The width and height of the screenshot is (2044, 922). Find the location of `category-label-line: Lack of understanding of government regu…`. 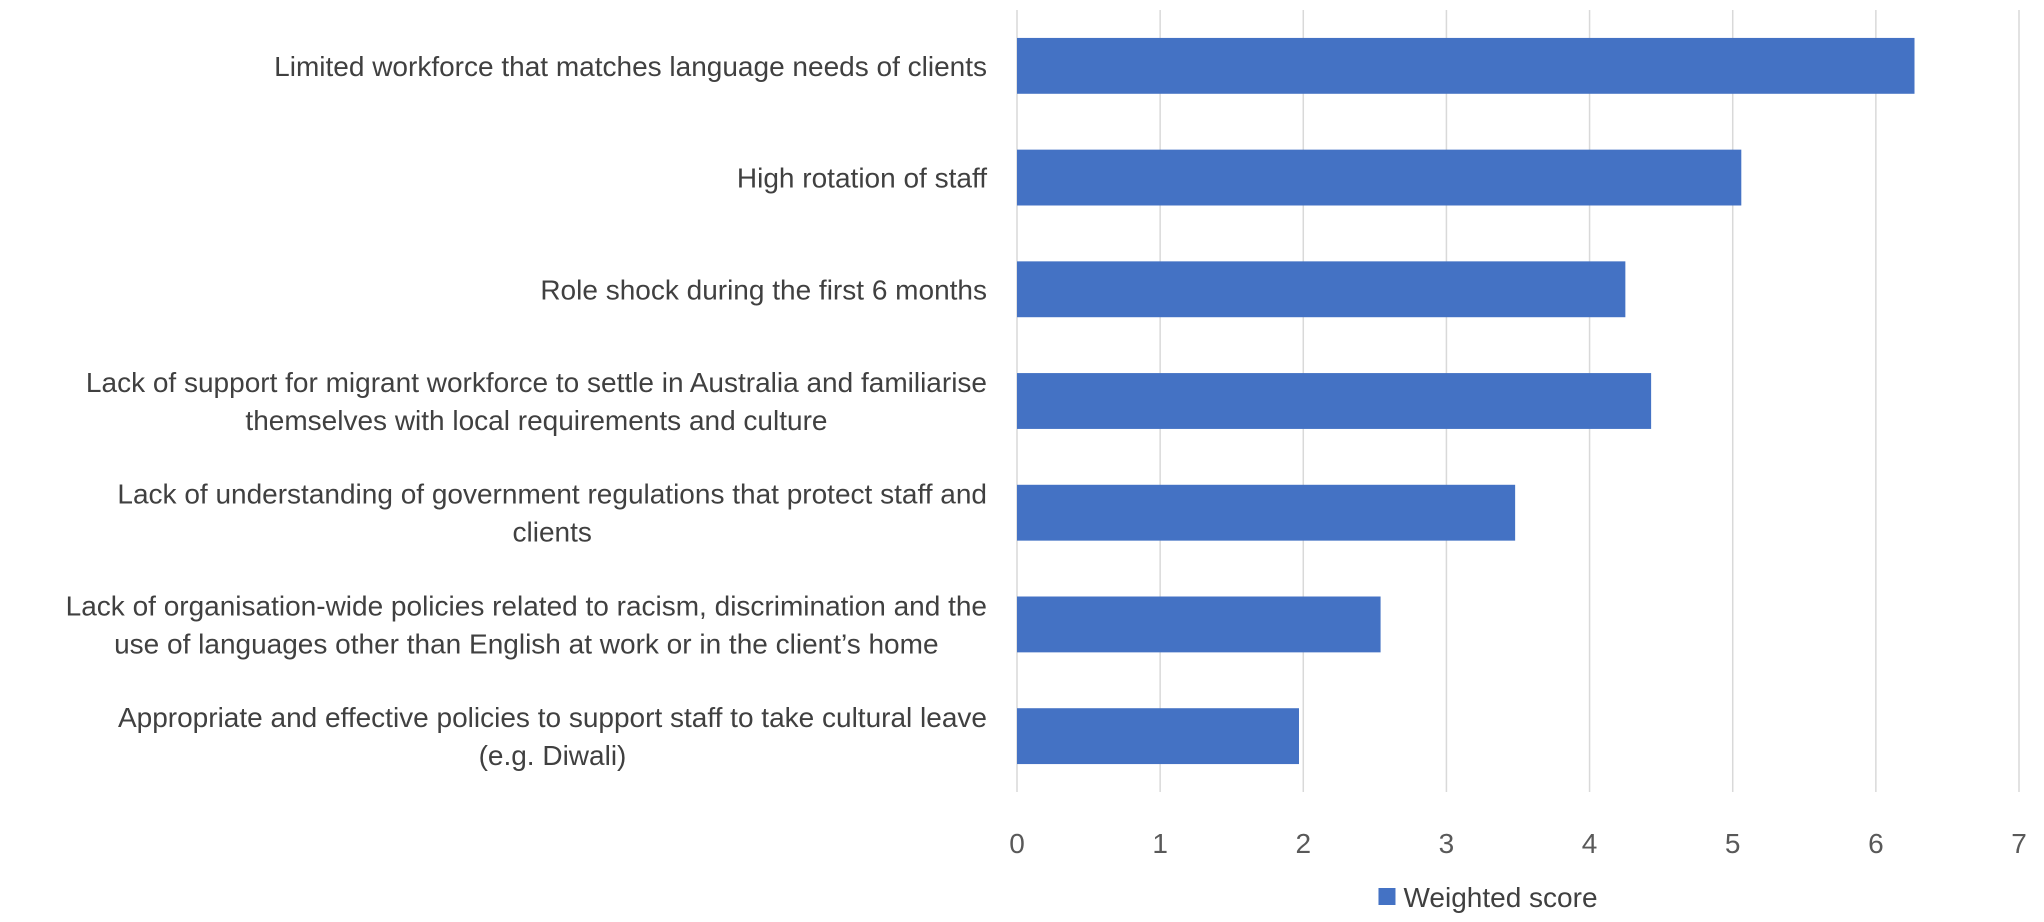

category-label-line: Lack of understanding of government regu… is located at coordinates (552, 494).